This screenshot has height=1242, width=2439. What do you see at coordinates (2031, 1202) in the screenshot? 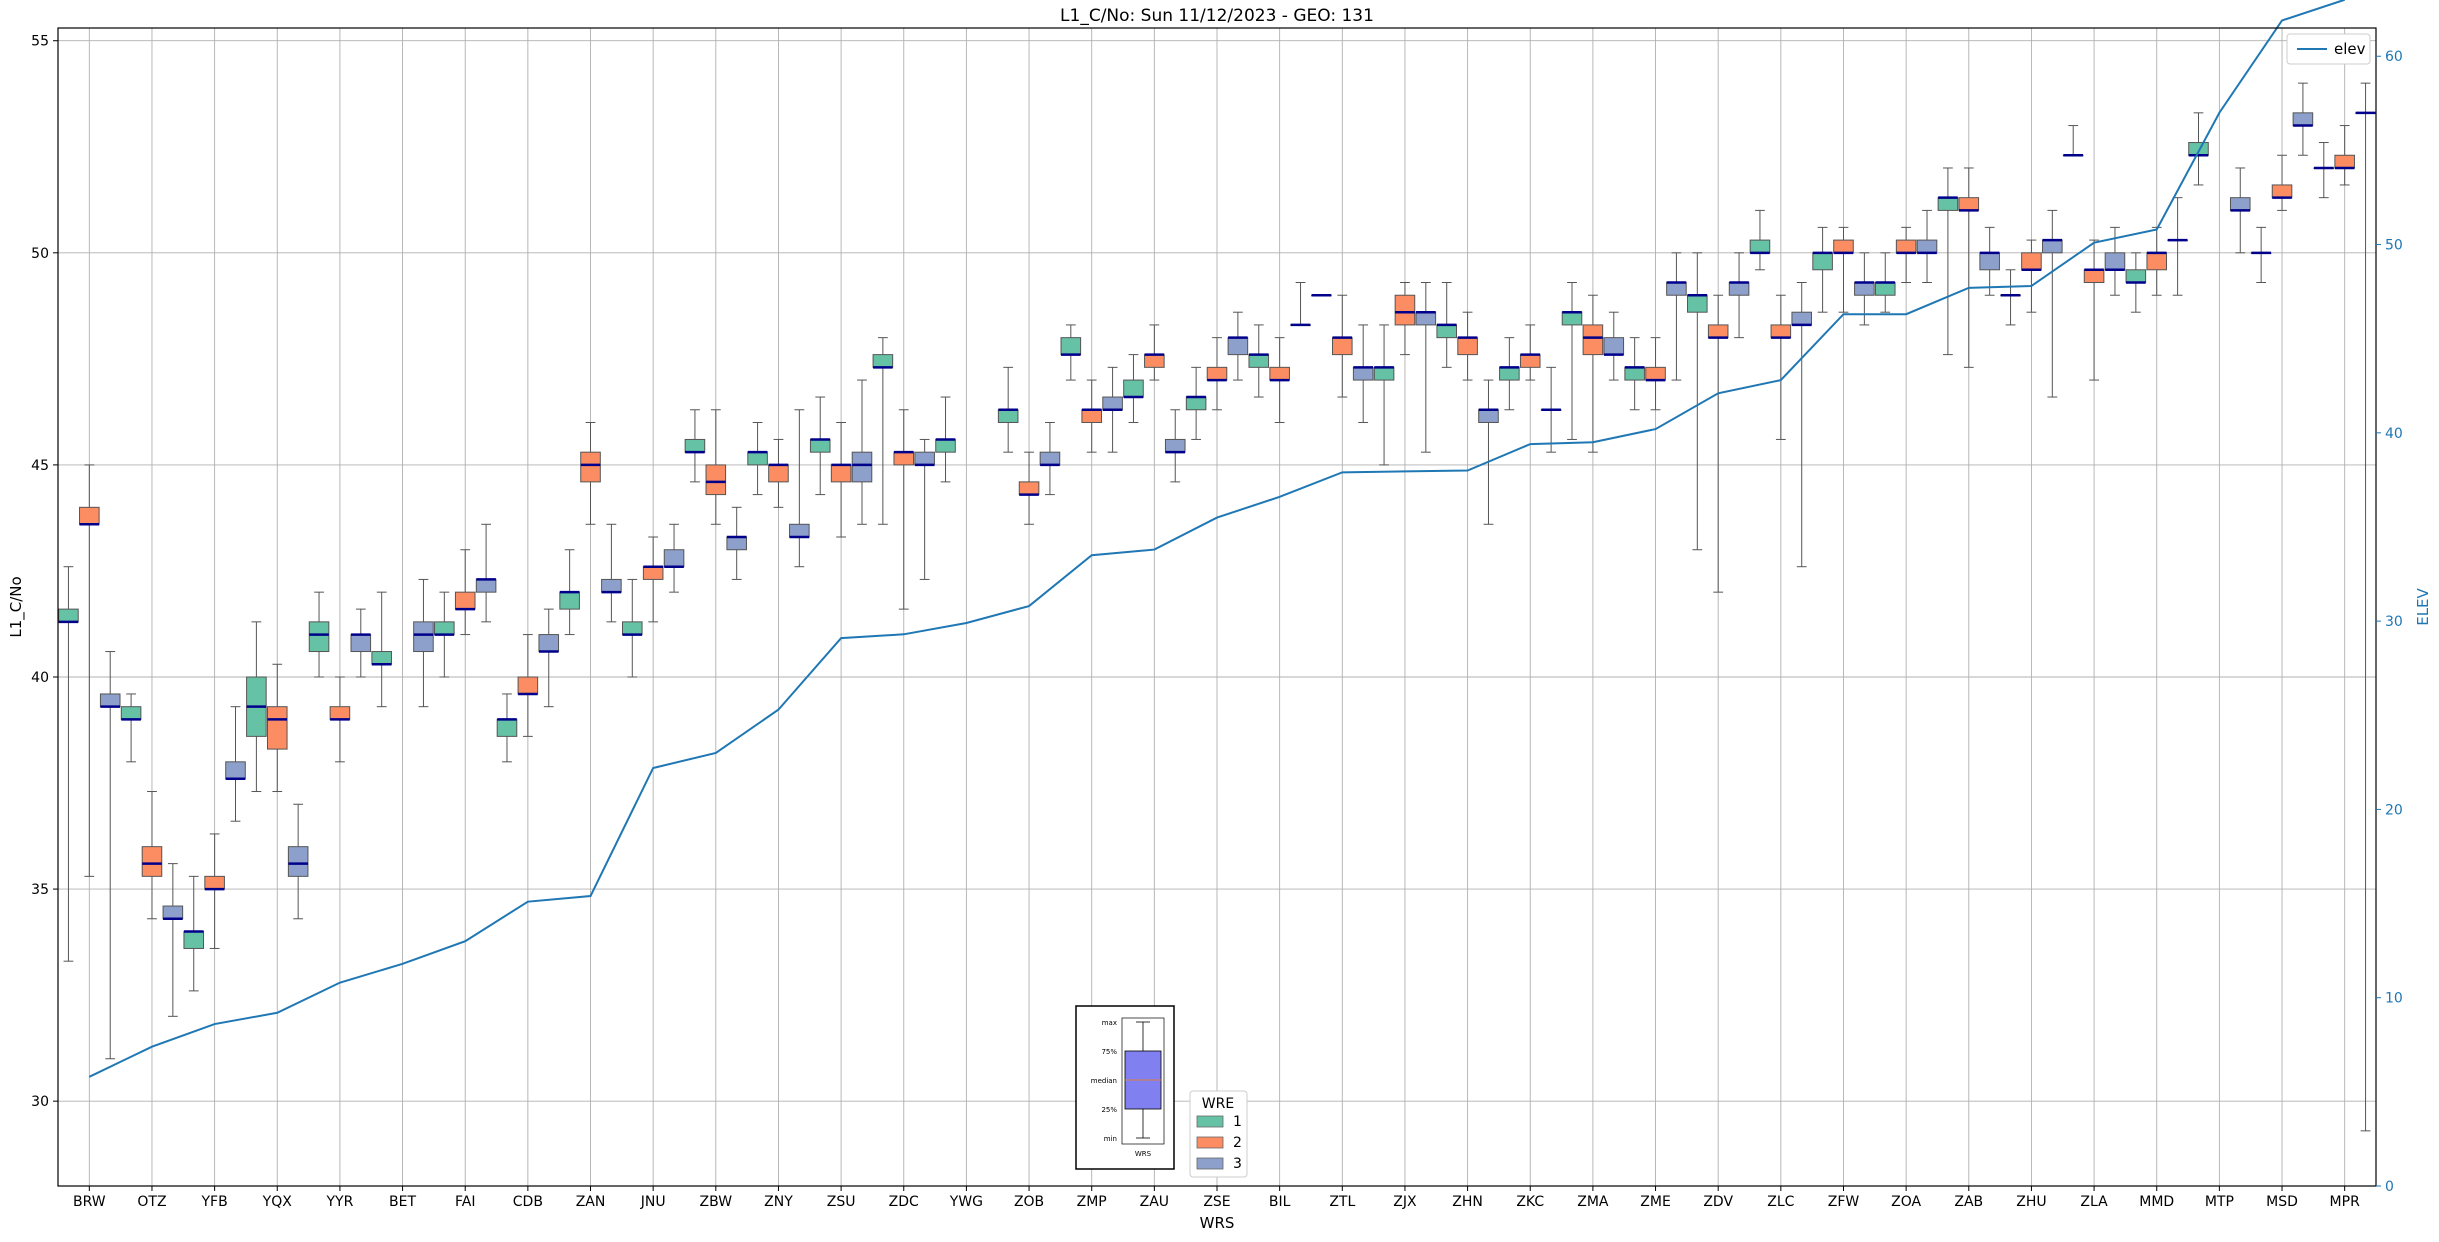
I see `x-tick-label: ZHU` at bounding box center [2031, 1202].